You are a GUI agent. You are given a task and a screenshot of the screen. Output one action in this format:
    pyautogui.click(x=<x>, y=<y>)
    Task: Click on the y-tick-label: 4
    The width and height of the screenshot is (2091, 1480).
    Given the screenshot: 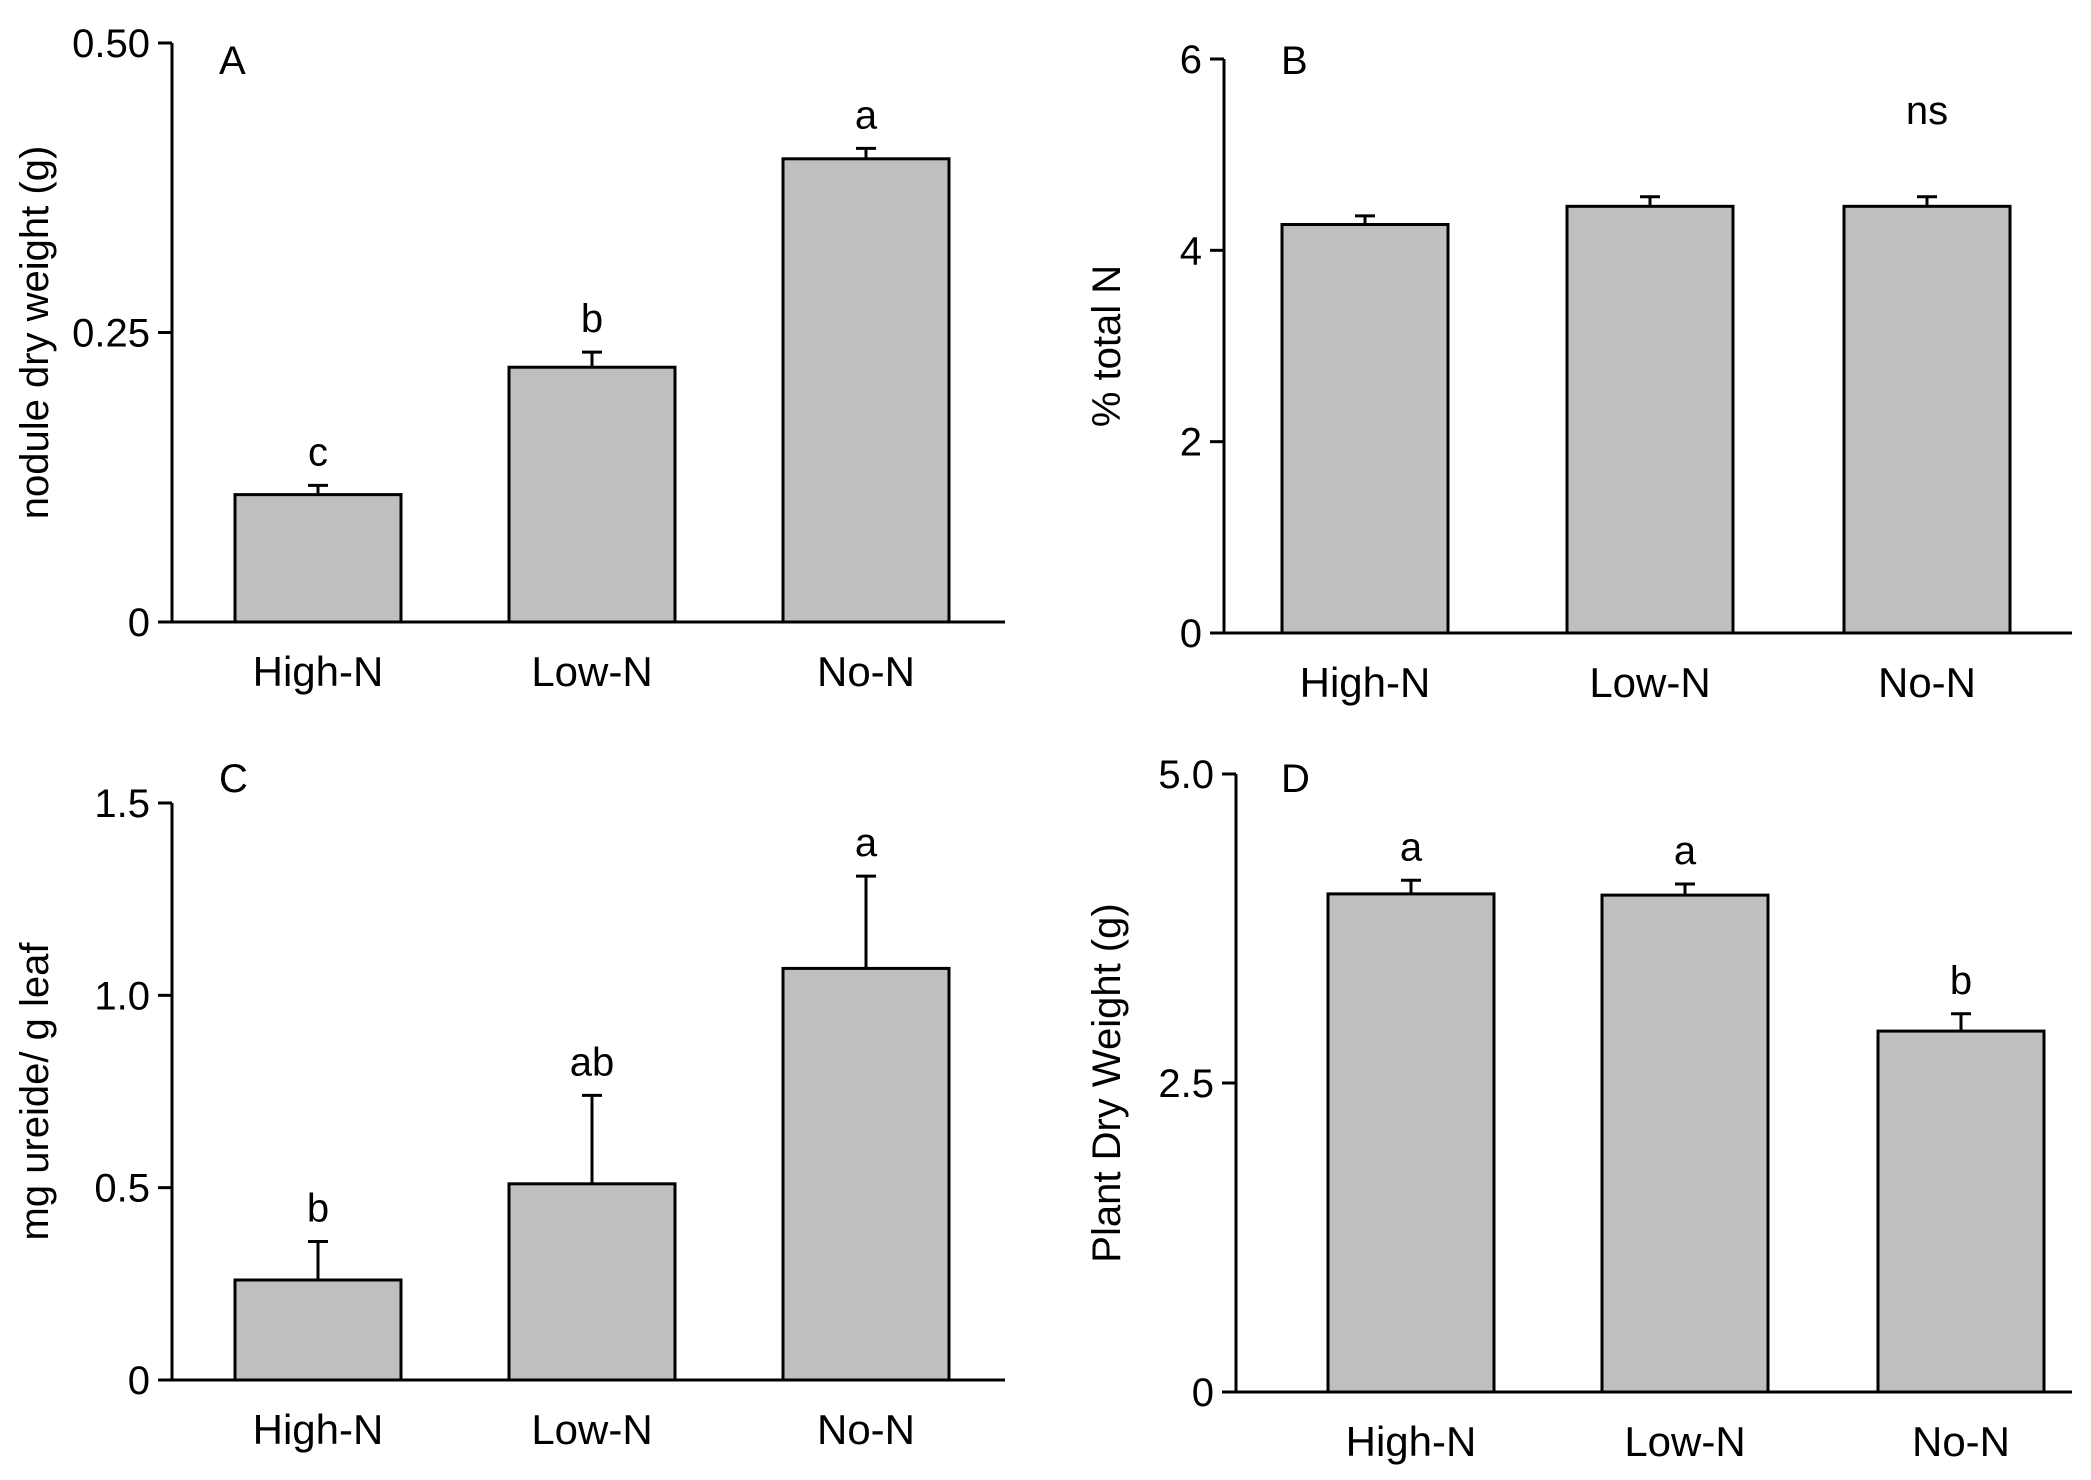 What is the action you would take?
    pyautogui.click(x=1191, y=251)
    